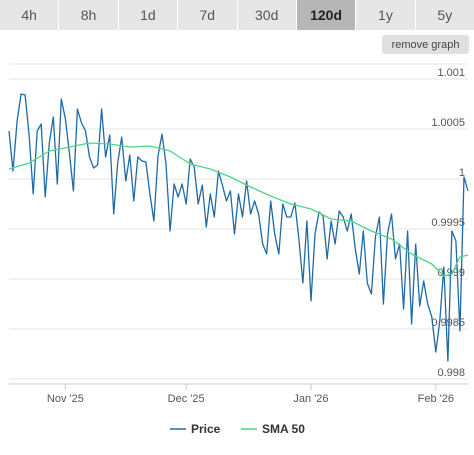 The width and height of the screenshot is (474, 455). What do you see at coordinates (448, 223) in the screenshot?
I see `y-tick-label: 0.9995` at bounding box center [448, 223].